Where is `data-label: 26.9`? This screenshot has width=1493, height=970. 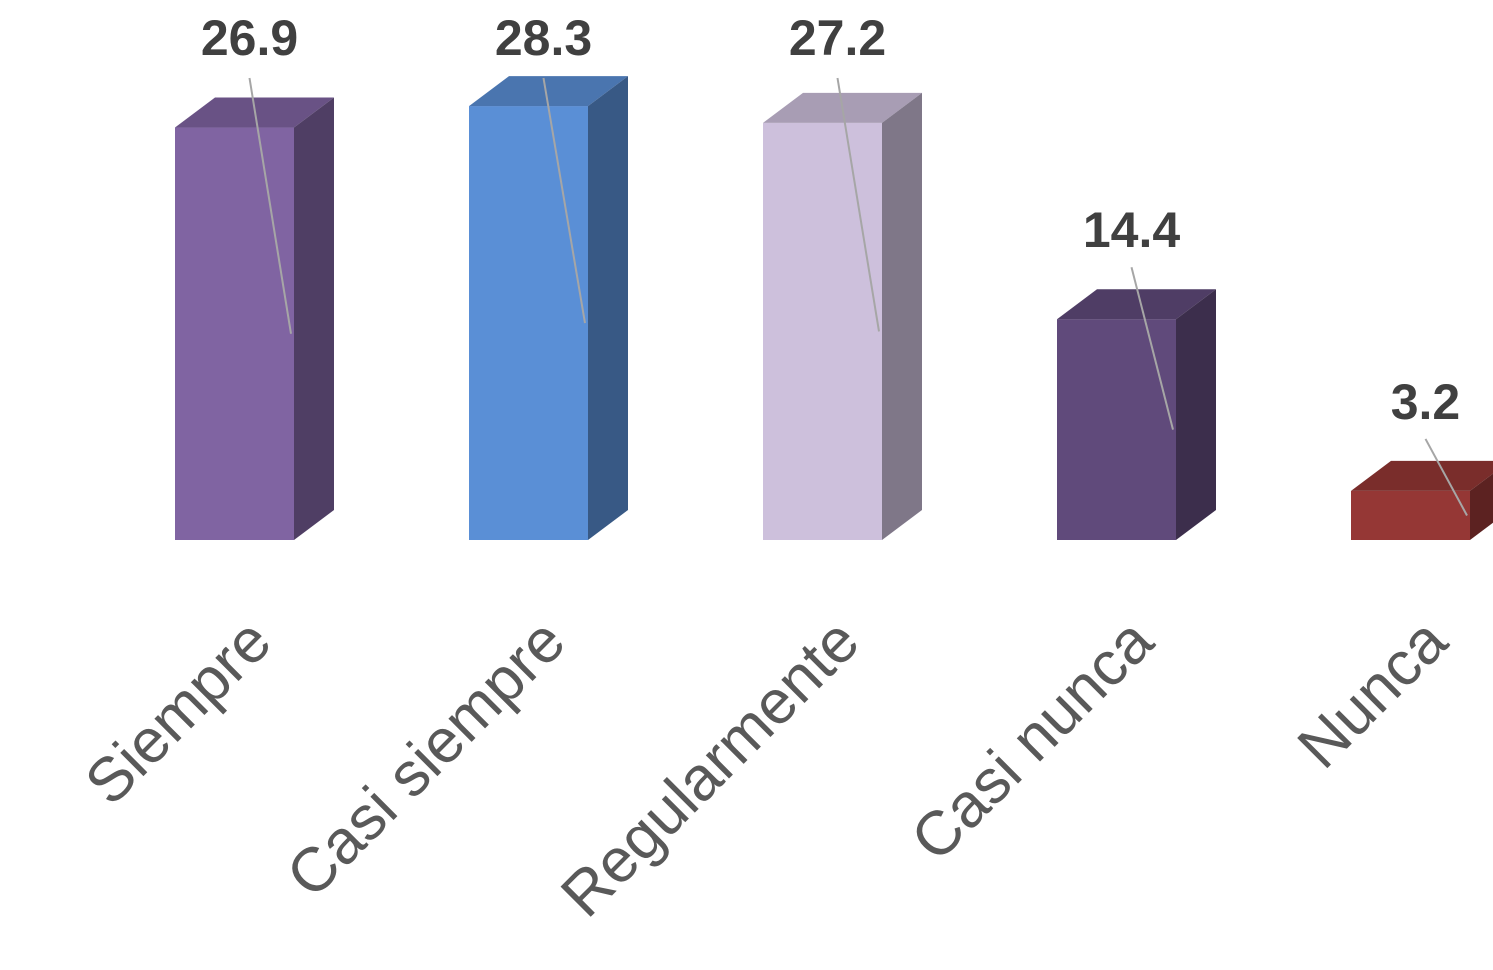
data-label: 26.9 is located at coordinates (249, 38).